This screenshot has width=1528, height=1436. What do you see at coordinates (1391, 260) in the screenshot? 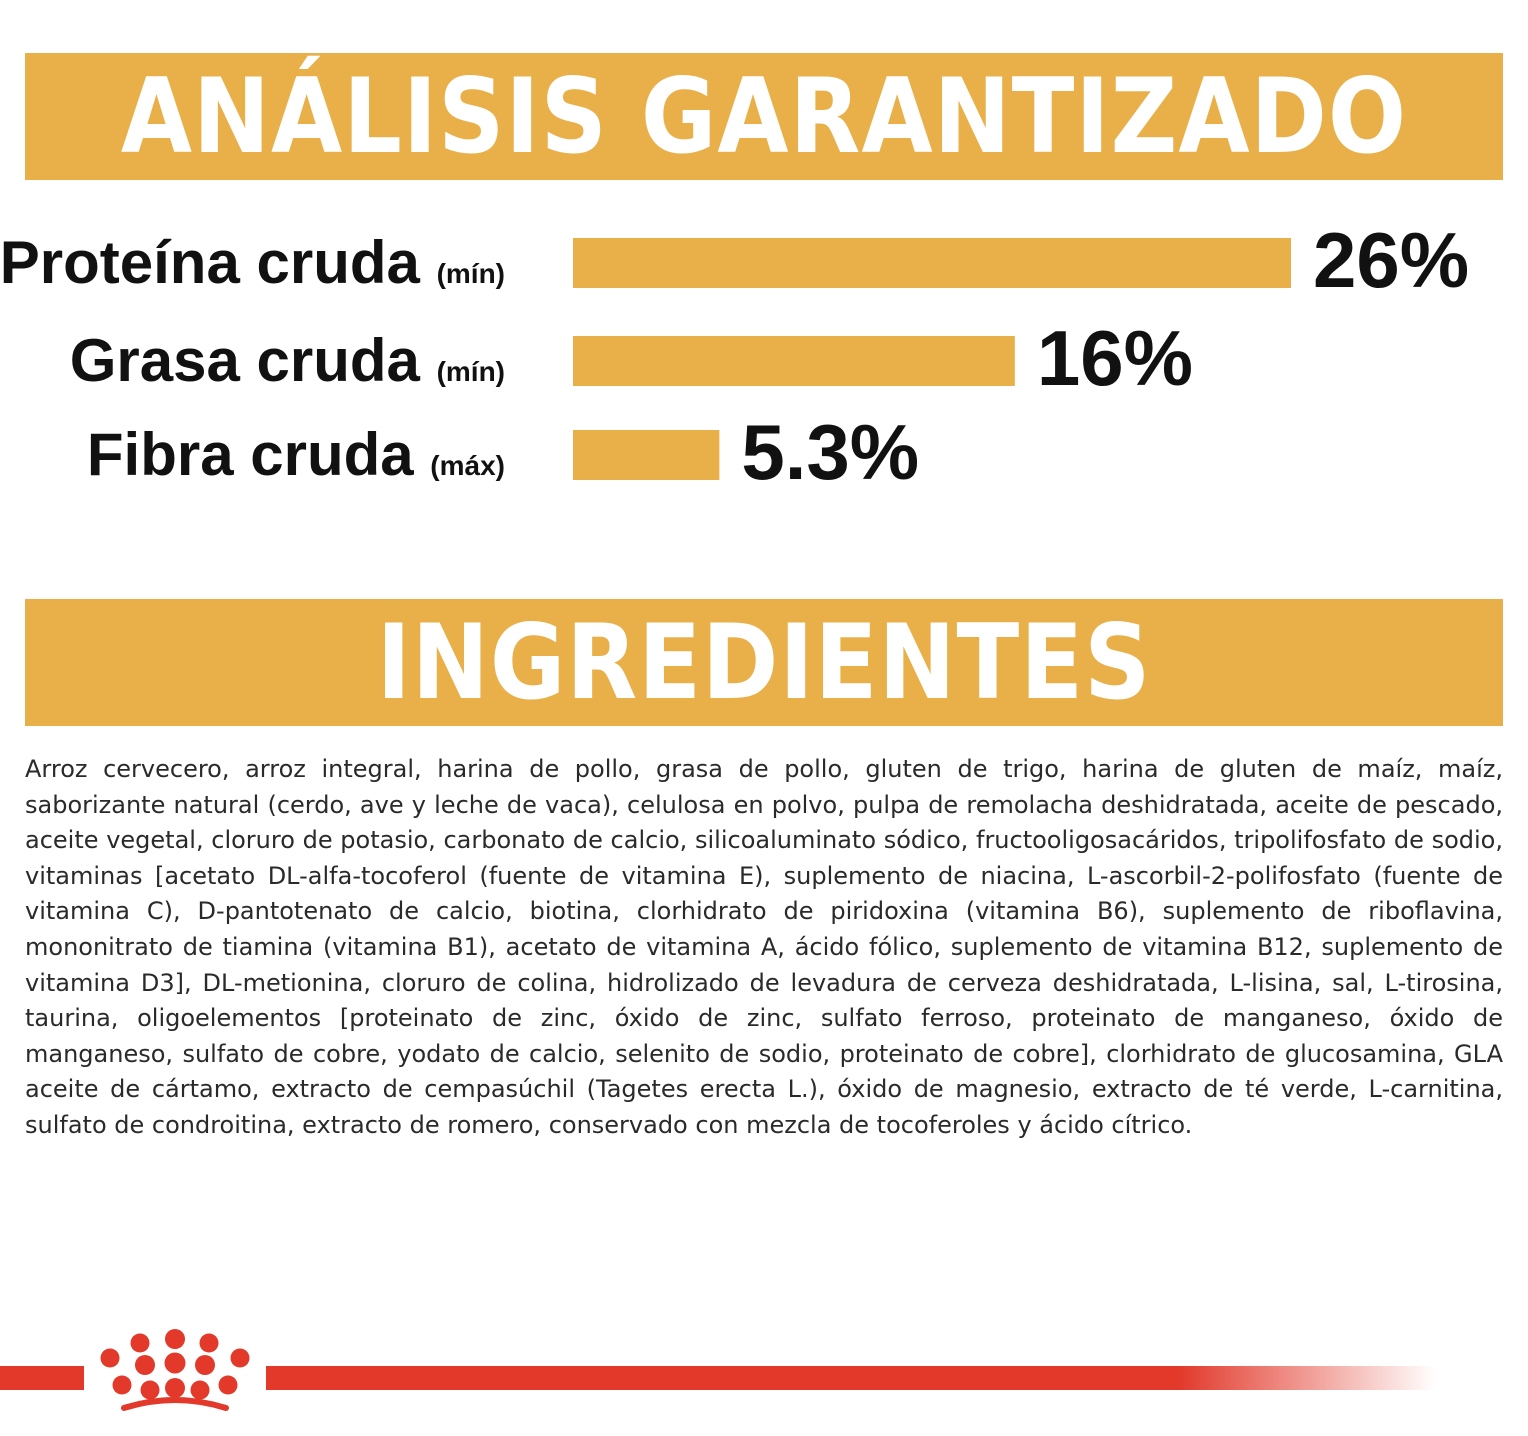
I see `bar-value-label-1: 26%` at bounding box center [1391, 260].